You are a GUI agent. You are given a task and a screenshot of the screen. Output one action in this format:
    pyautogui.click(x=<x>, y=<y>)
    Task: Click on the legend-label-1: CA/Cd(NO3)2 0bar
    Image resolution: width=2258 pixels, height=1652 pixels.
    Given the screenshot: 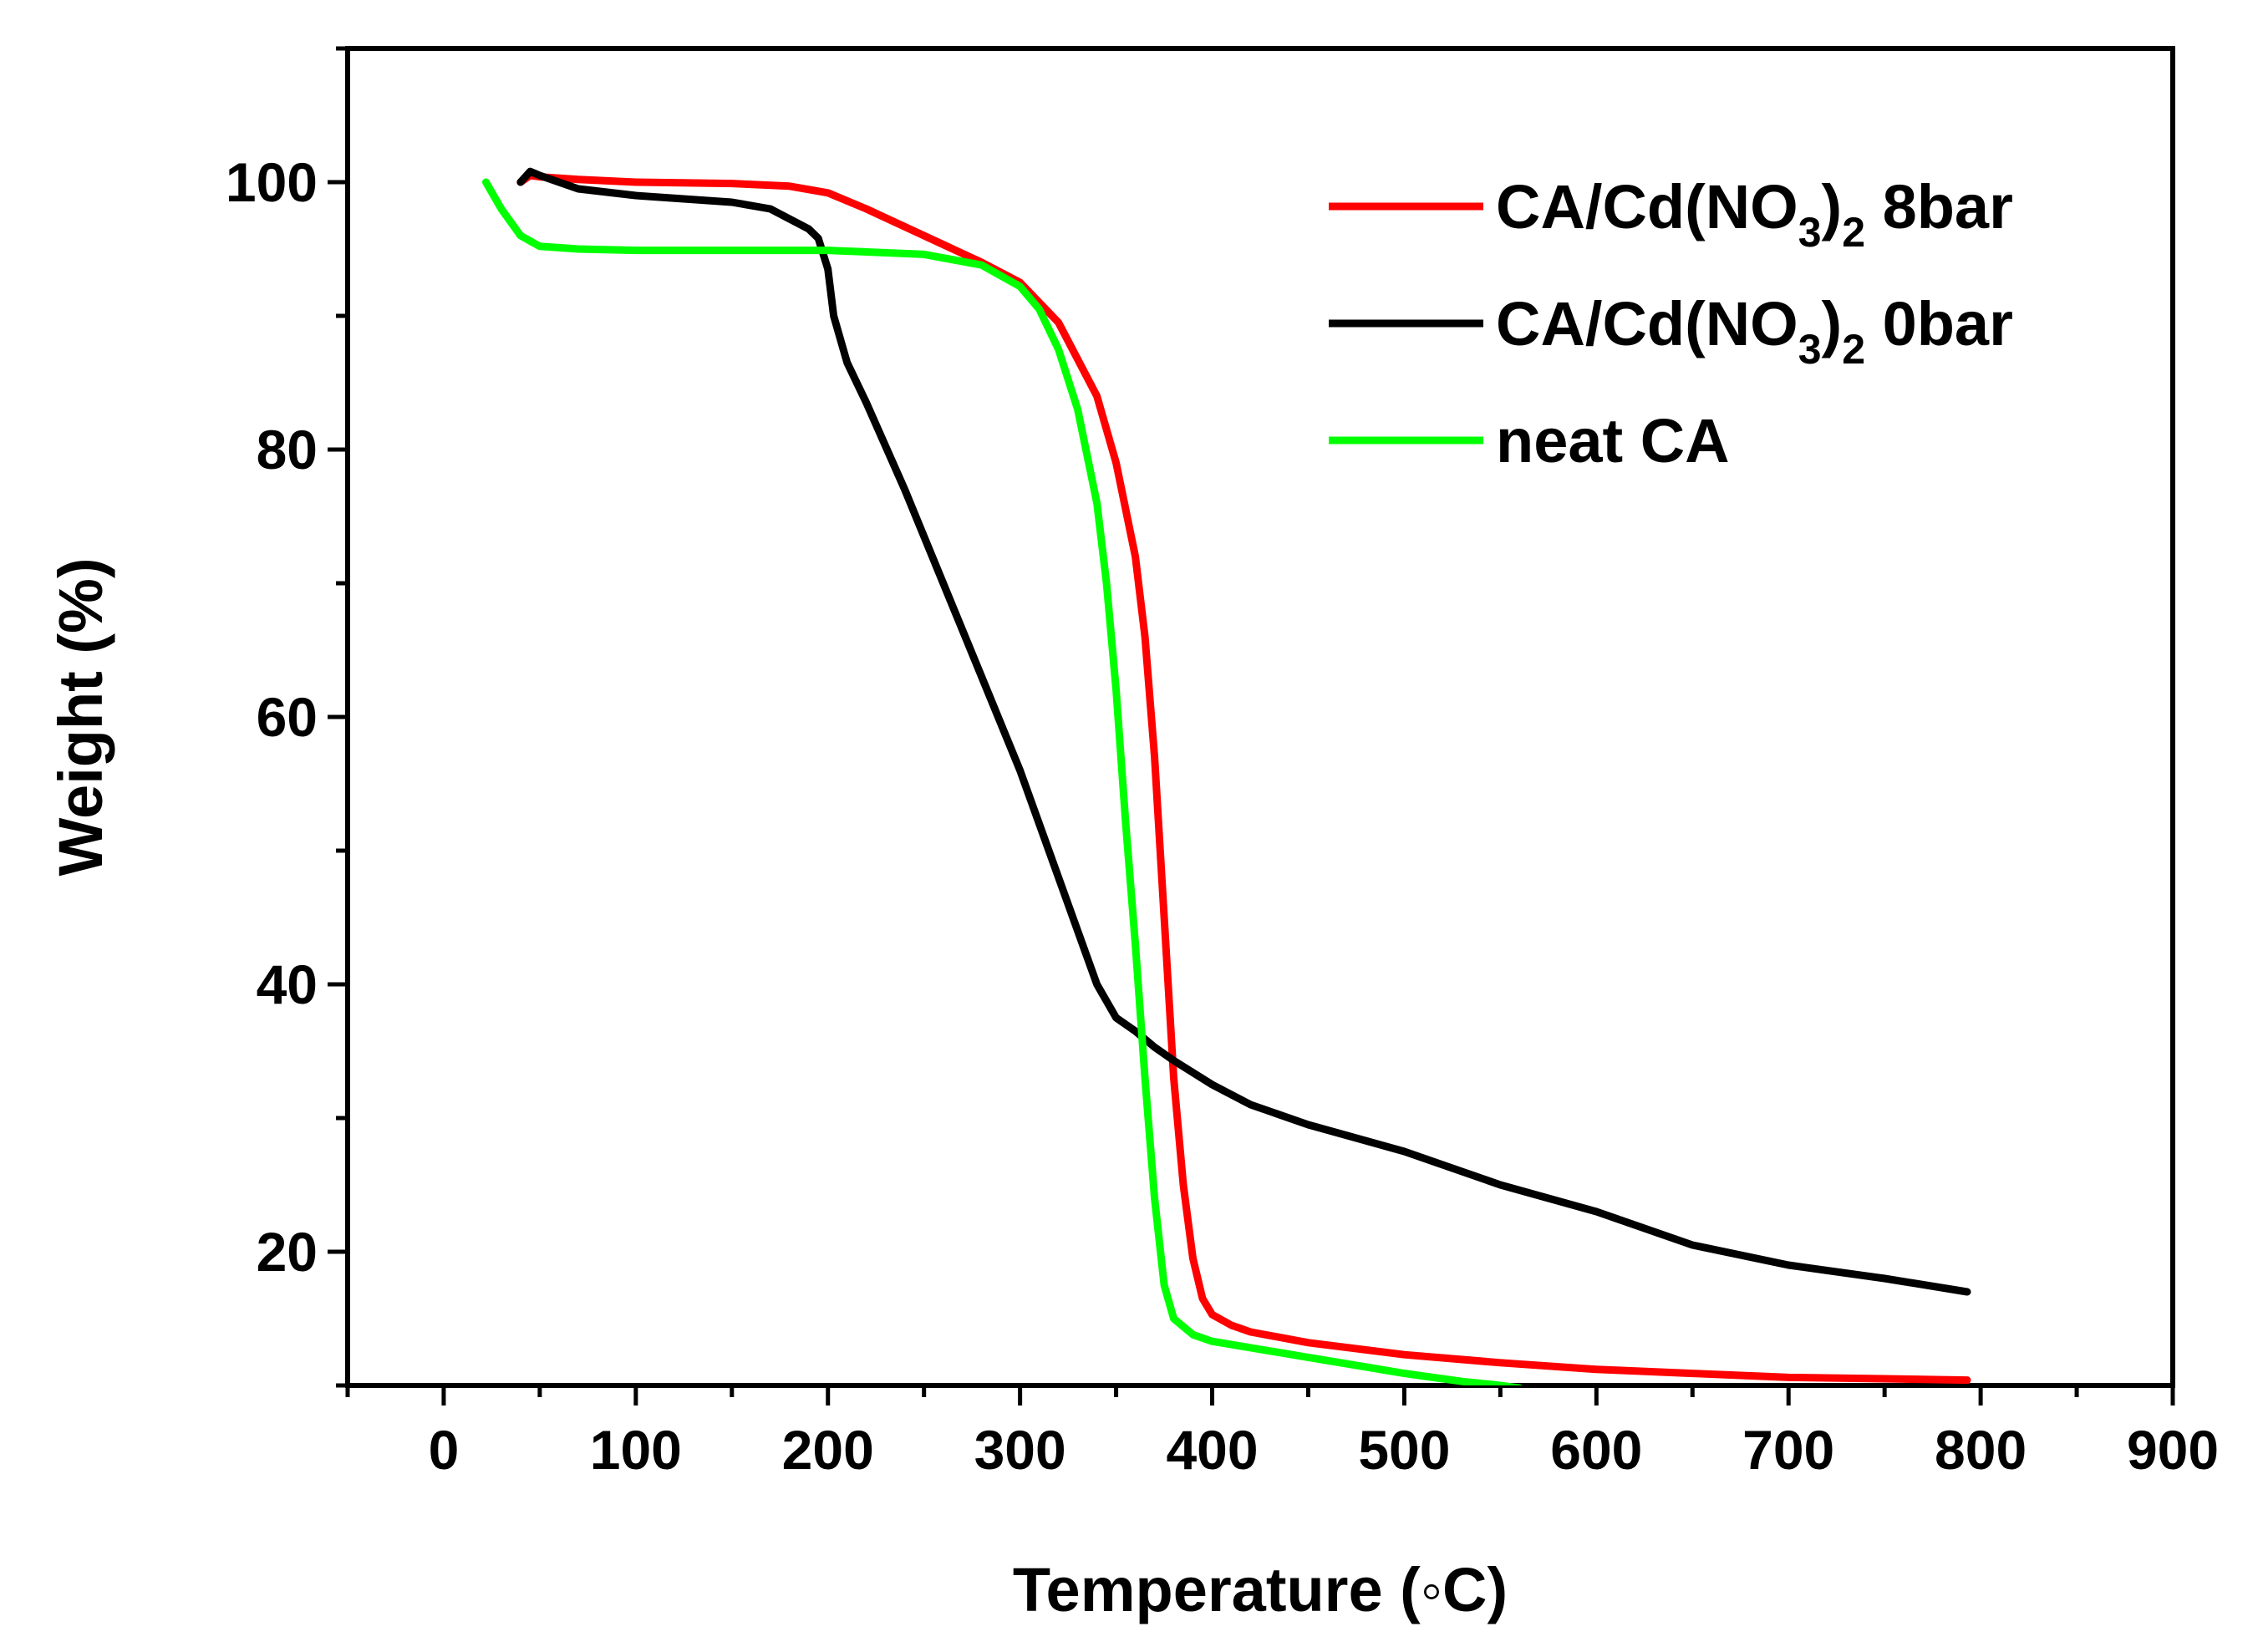 What is the action you would take?
    pyautogui.click(x=1755, y=331)
    